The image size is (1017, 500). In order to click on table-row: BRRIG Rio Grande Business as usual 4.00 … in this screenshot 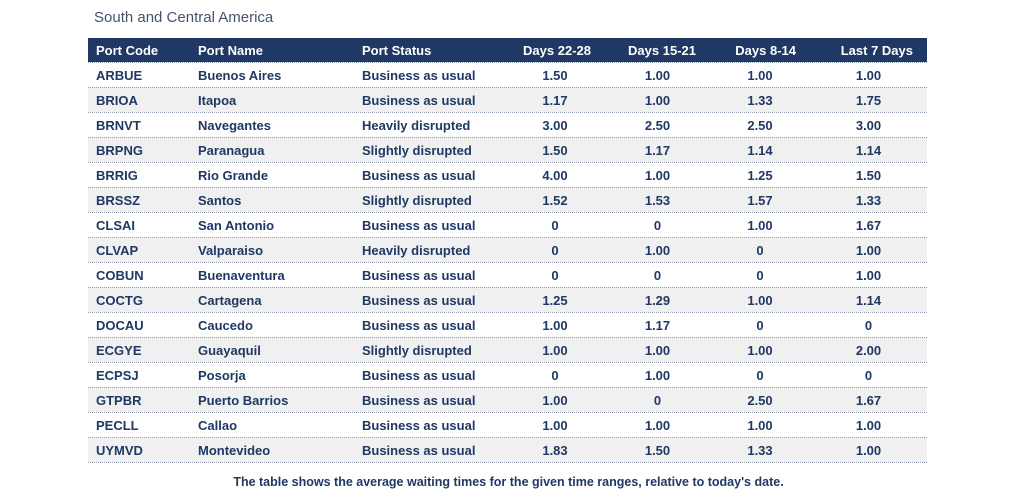, I will do `click(507, 174)`.